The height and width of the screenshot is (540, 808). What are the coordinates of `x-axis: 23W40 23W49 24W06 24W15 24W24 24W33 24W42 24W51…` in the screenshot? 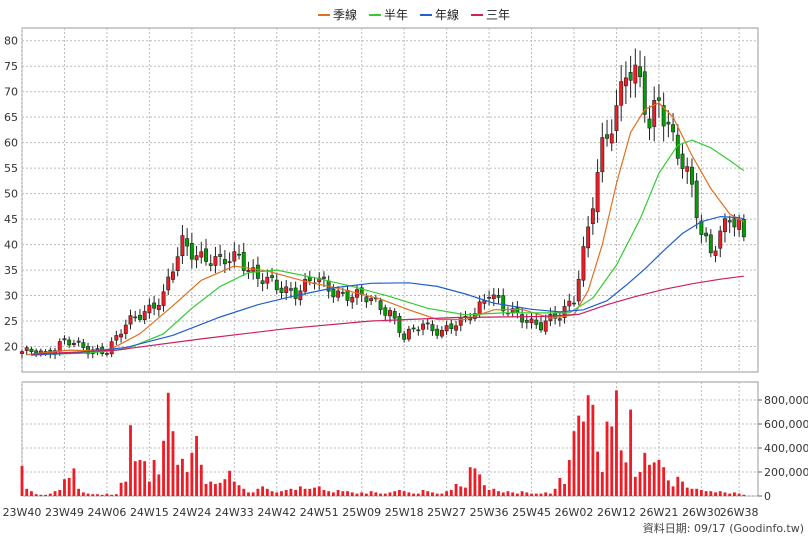 It's located at (381, 512).